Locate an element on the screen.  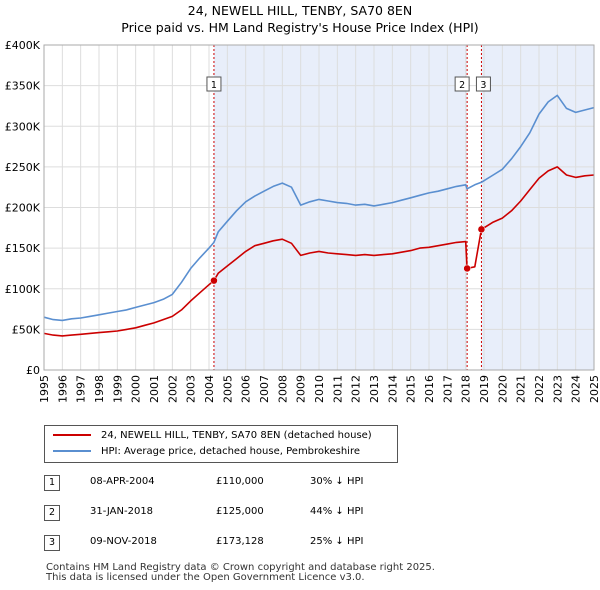
sale-label-text: 1 is located at coordinates (214, 85).